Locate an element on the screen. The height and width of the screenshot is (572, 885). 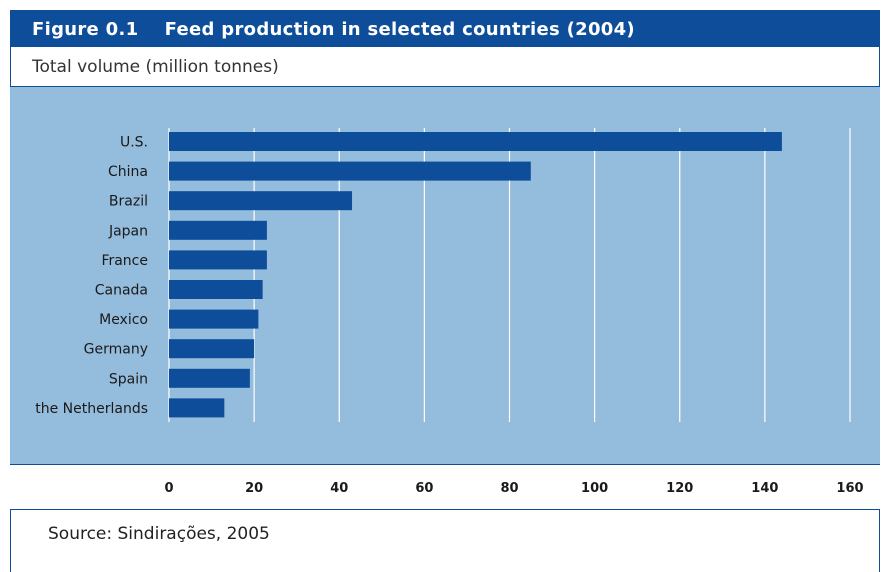
category-label: U.S. is located at coordinates (134, 143).